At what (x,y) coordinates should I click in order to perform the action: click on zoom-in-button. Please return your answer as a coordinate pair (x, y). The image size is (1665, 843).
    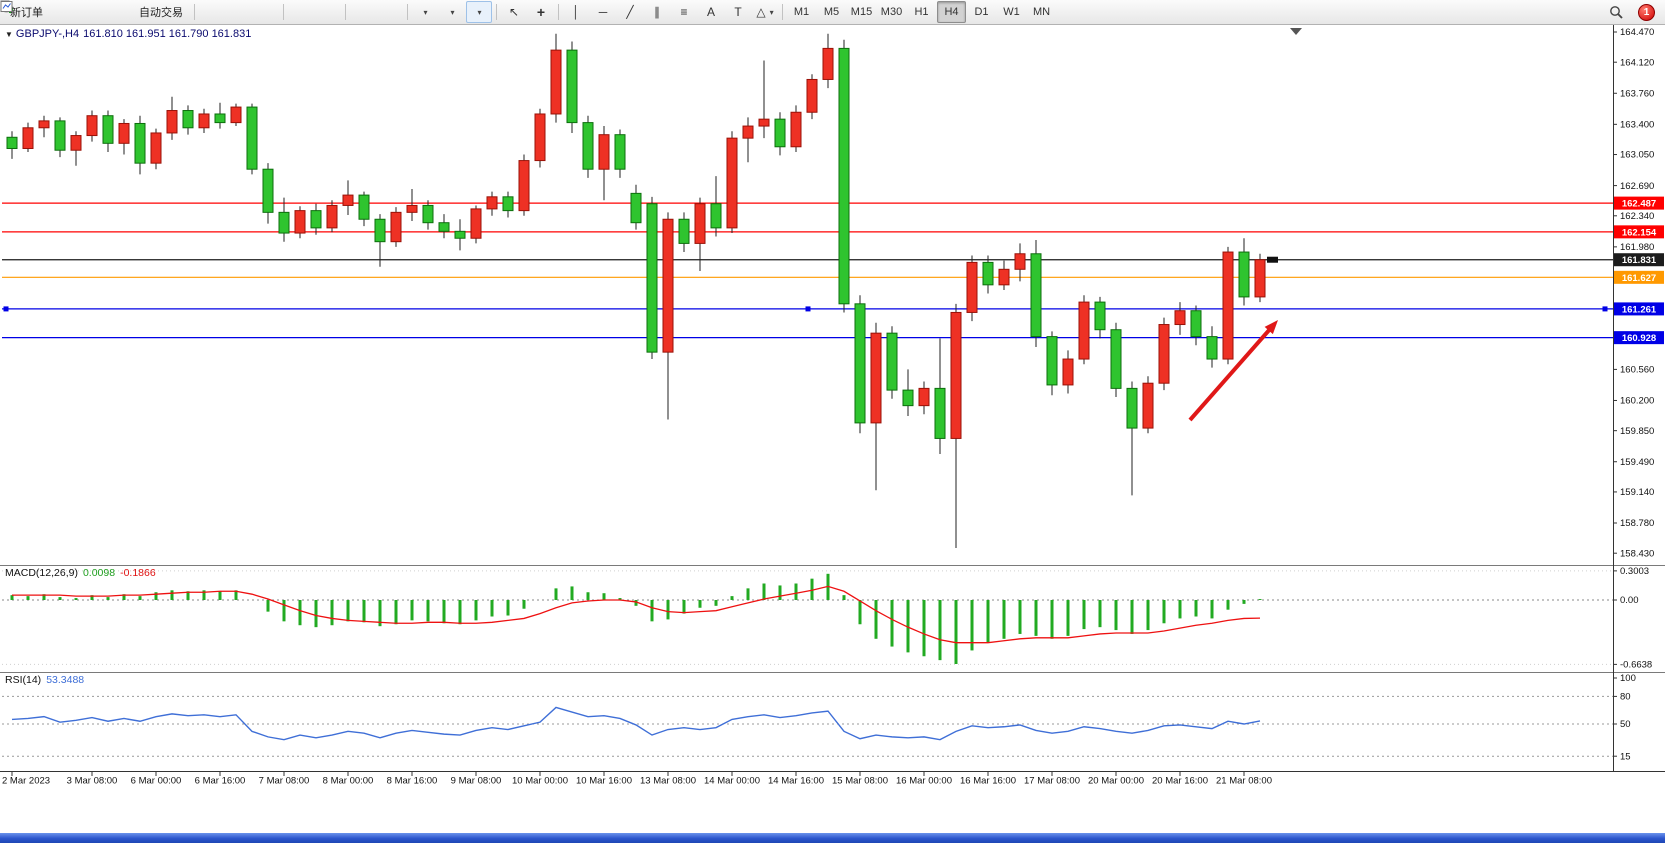
    Looking at the image, I should click on (157, 12).